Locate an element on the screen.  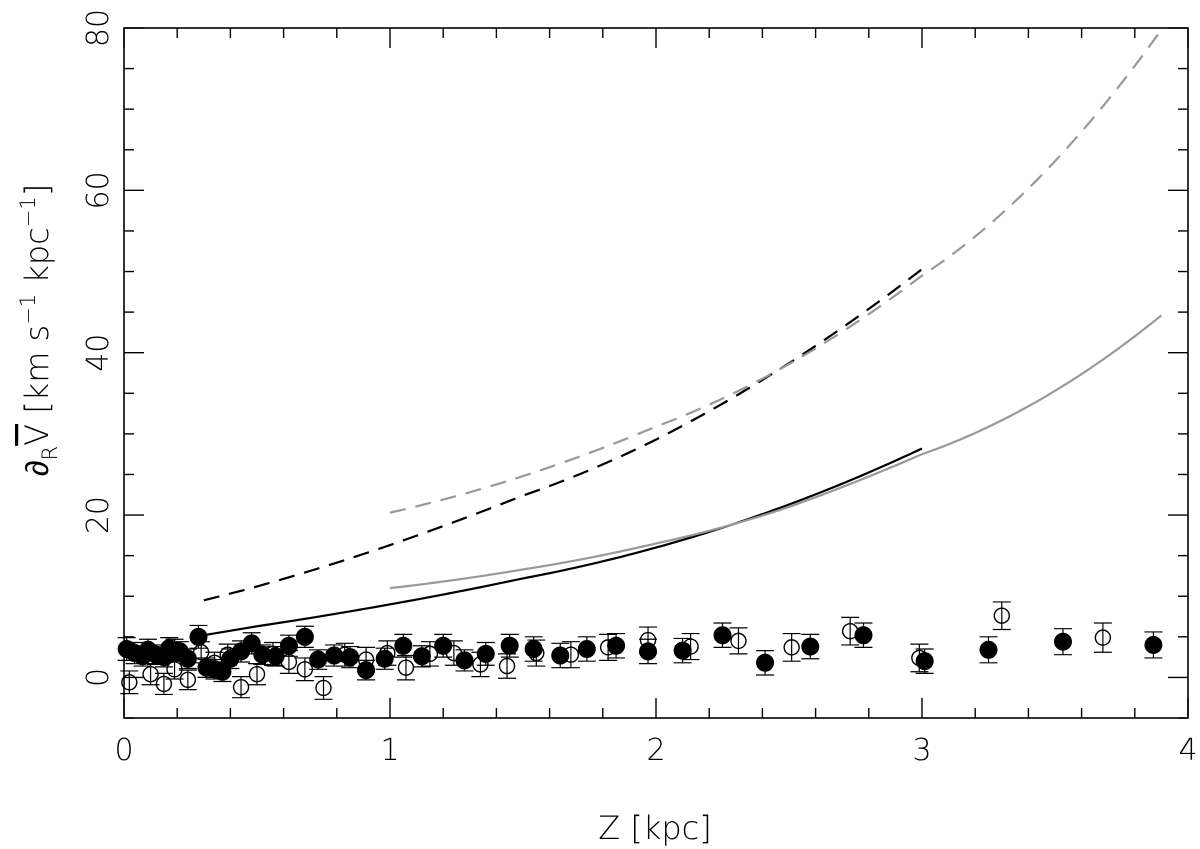
y-axis-title-unit: [km s is located at coordinates (37, 374).